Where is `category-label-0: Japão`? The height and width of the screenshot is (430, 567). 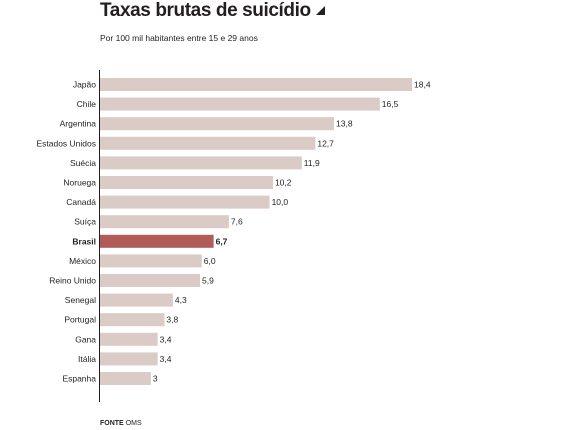 category-label-0: Japão is located at coordinates (84, 85).